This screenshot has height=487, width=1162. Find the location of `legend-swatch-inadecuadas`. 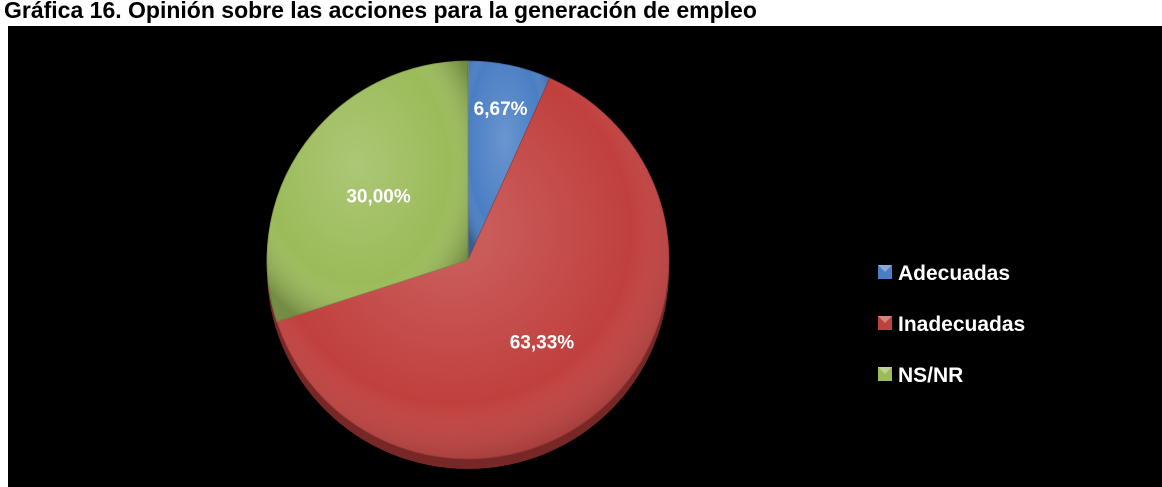

legend-swatch-inadecuadas is located at coordinates (885, 323).